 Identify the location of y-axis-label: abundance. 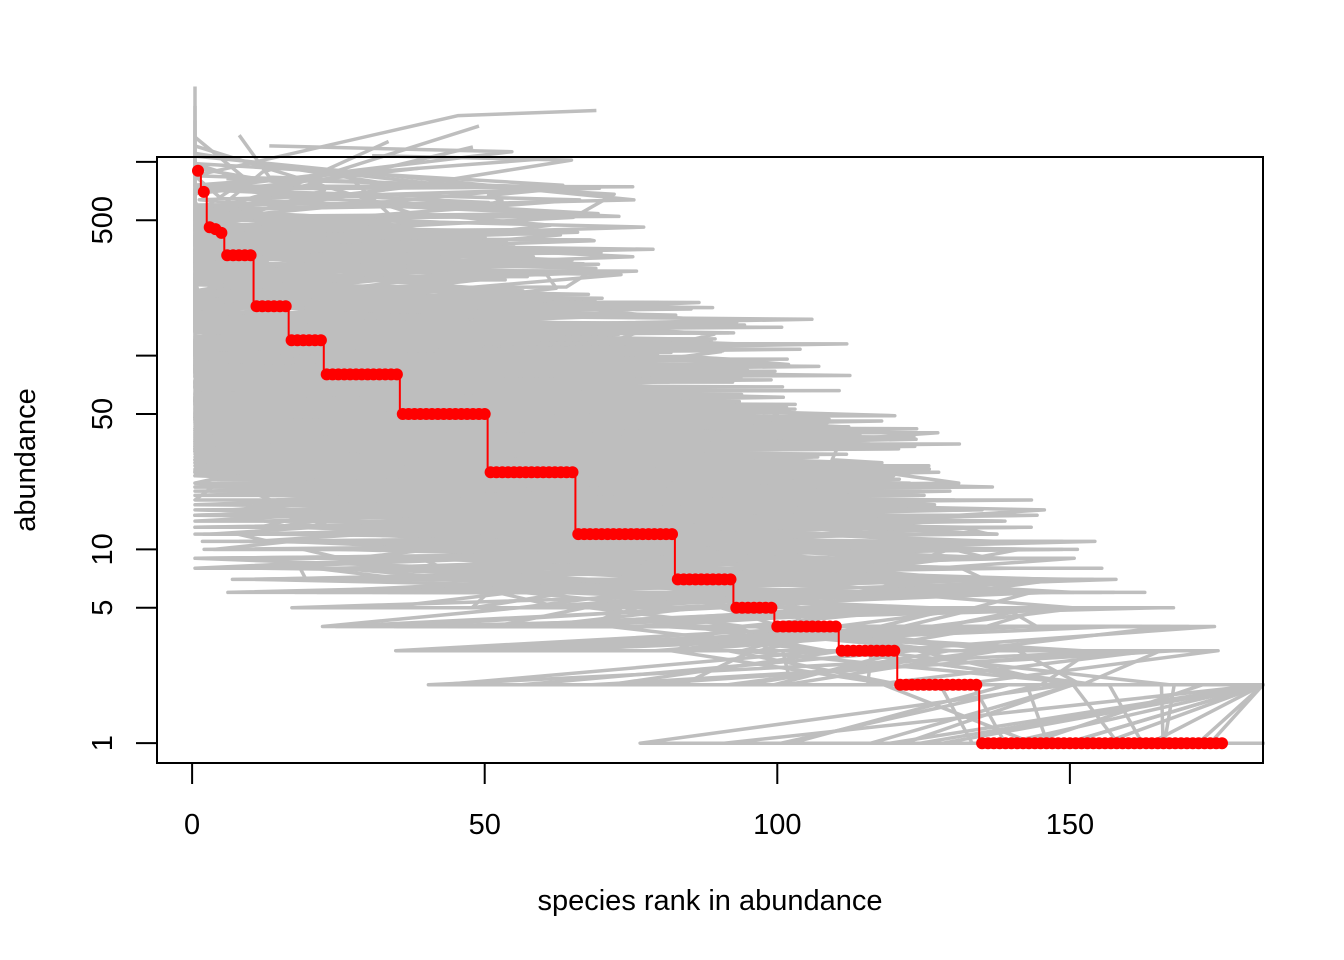
(26, 460).